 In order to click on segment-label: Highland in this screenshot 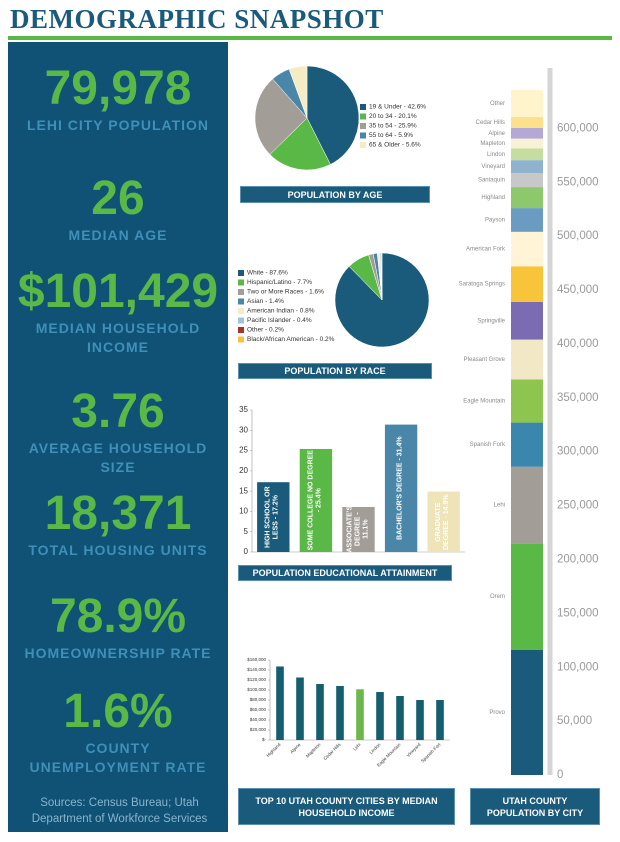, I will do `click(493, 198)`.